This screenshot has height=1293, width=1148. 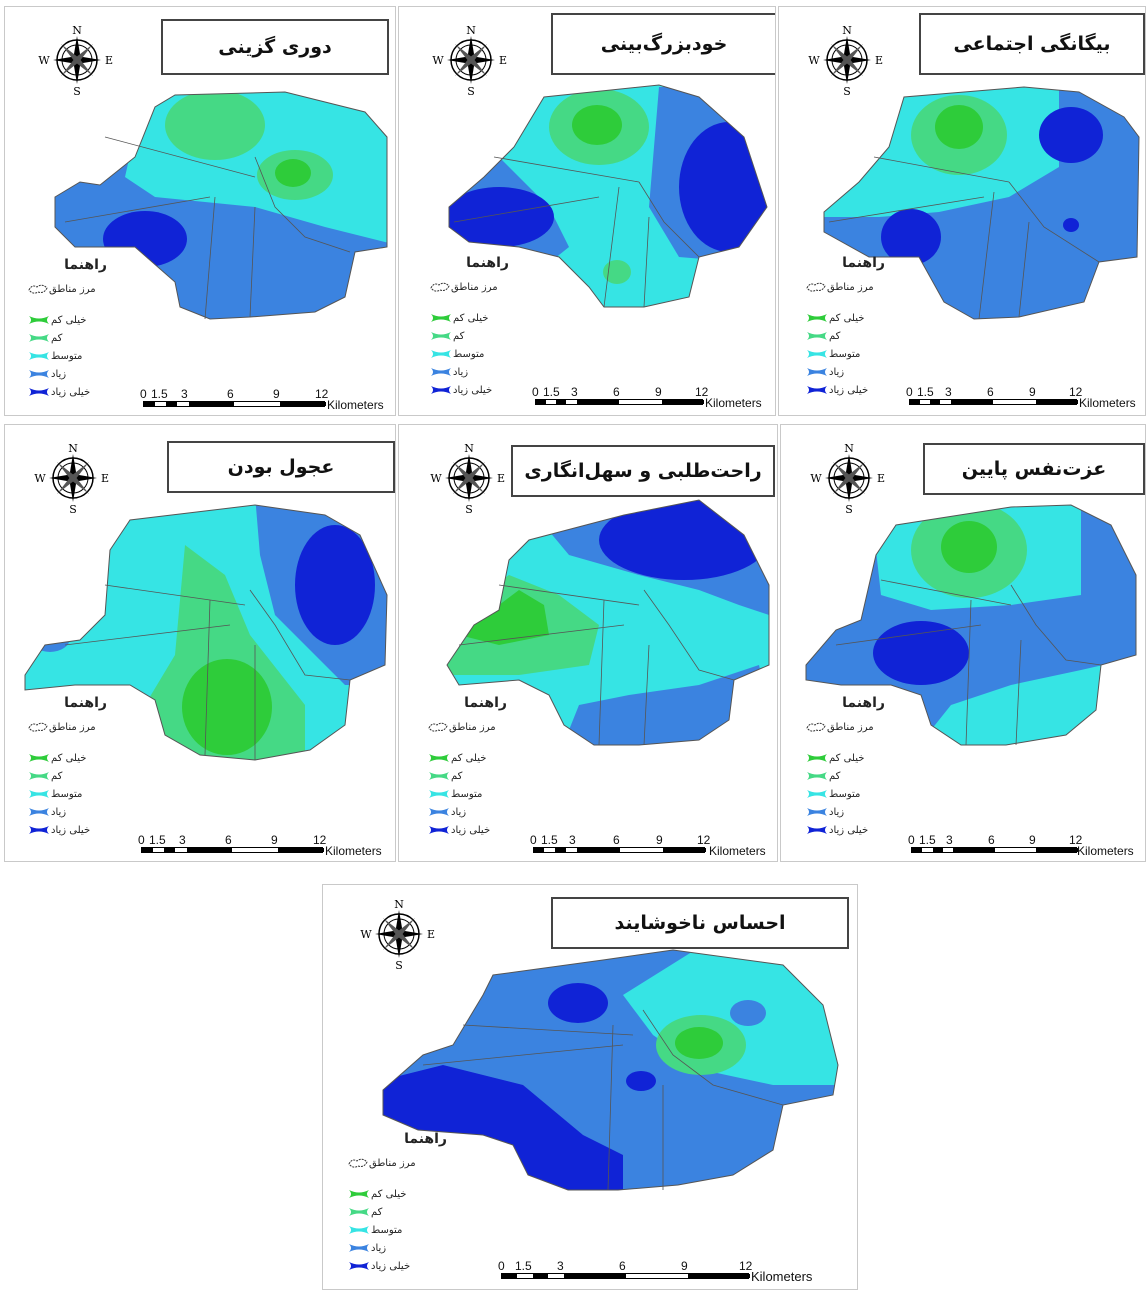 What do you see at coordinates (643, 471) in the screenshot?
I see `map-title: راحت‌طلبی و سهل‌انگاری` at bounding box center [643, 471].